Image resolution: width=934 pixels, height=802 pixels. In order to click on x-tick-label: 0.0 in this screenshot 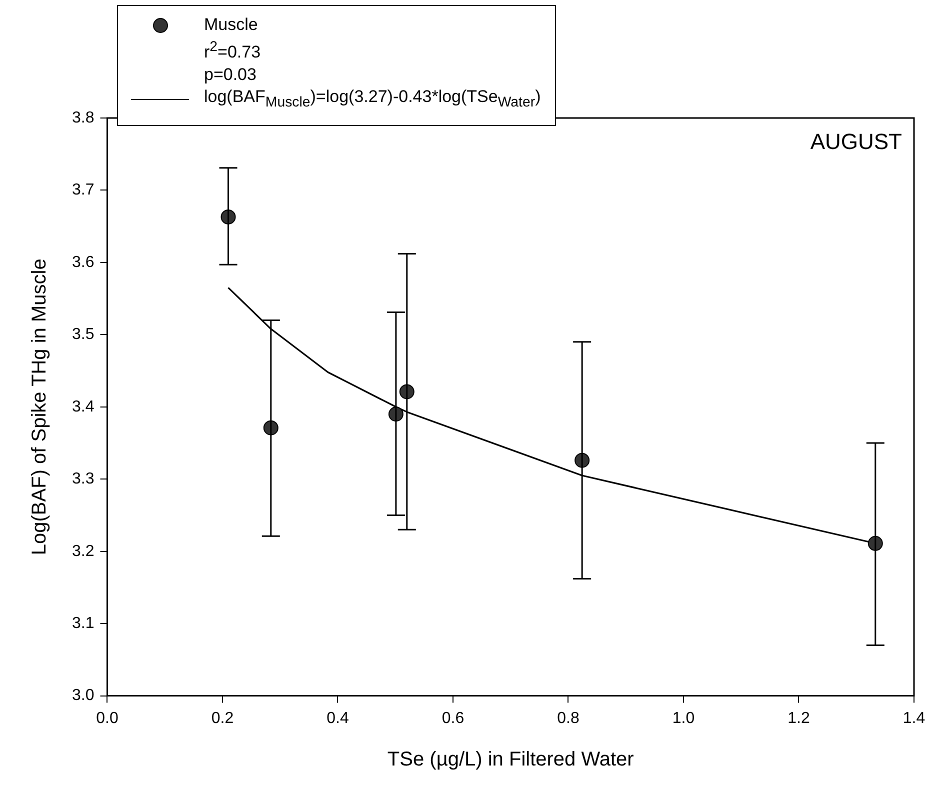, I will do `click(107, 718)`.